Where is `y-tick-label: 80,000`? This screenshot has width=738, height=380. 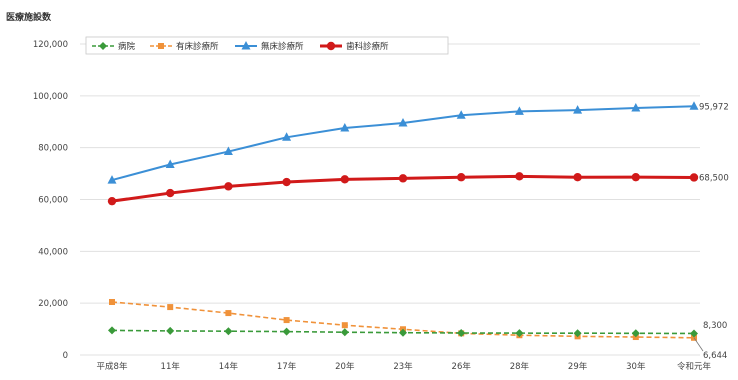
y-tick-label: 80,000 is located at coordinates (53, 149).